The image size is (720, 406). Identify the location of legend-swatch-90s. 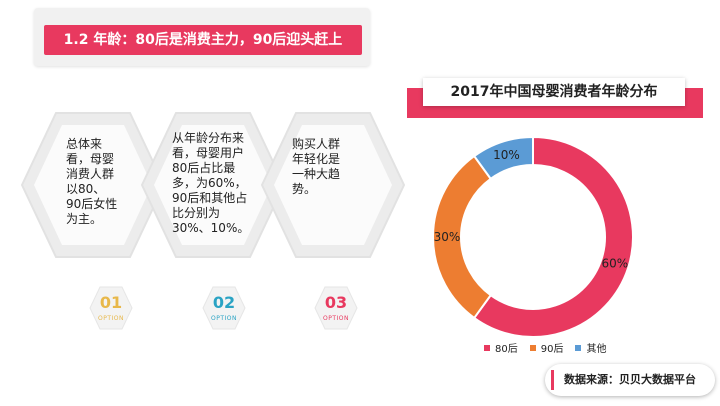
(532, 347).